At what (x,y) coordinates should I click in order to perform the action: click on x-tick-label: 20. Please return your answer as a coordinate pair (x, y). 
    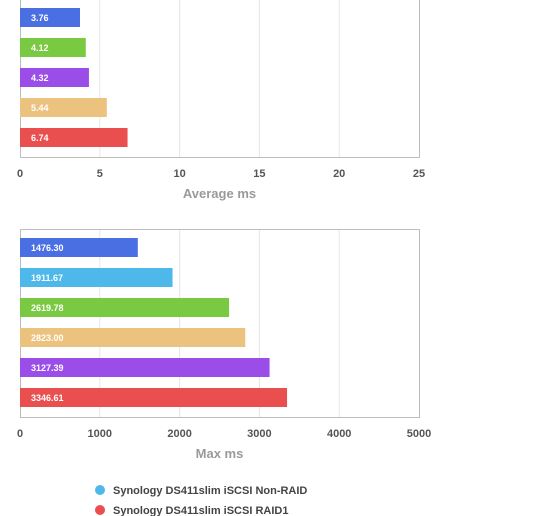
    Looking at the image, I should click on (339, 174).